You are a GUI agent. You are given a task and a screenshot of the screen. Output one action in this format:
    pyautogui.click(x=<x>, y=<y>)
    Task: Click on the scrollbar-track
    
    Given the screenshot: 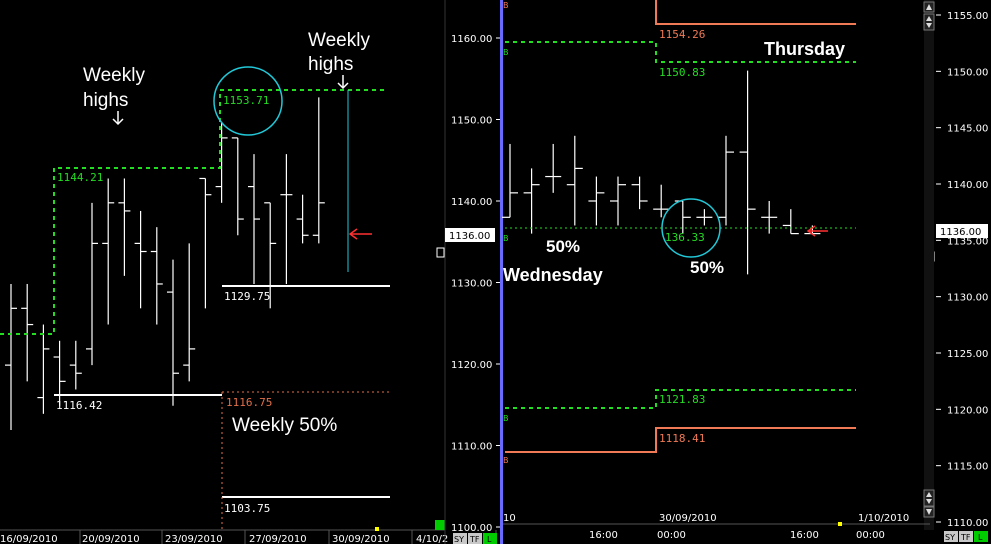 What is the action you would take?
    pyautogui.click(x=929, y=265)
    